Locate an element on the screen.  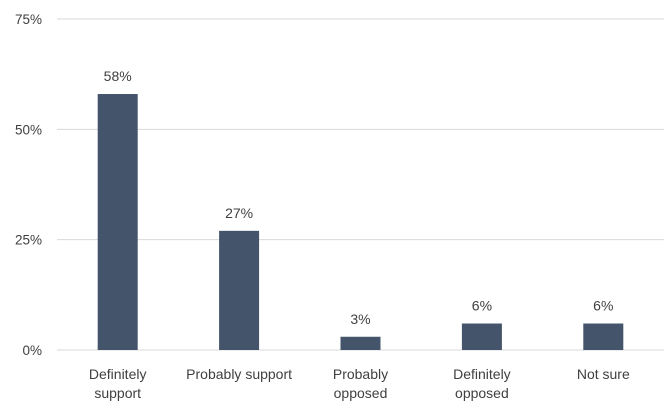
category-label: Probably support is located at coordinates (239, 374).